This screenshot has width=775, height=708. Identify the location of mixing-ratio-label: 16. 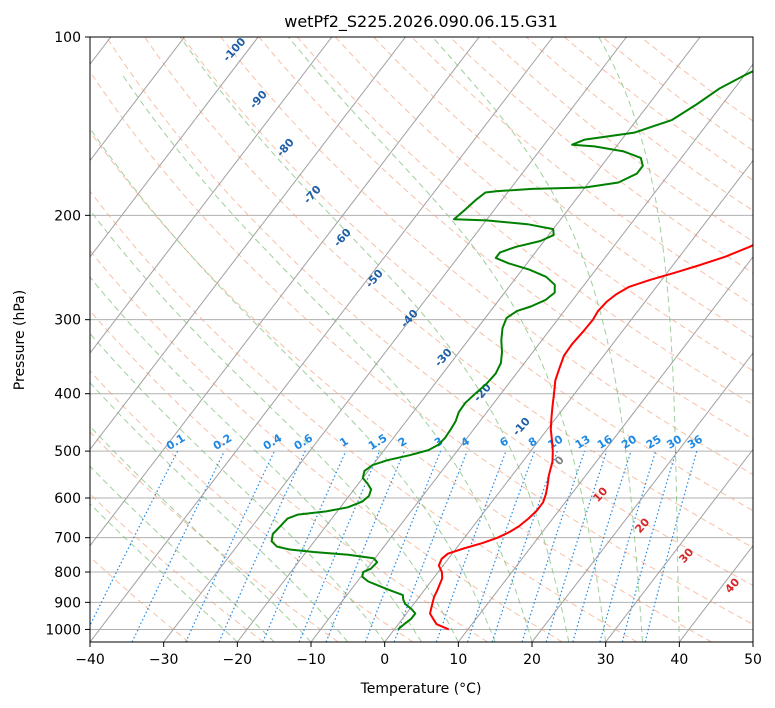
(605, 441).